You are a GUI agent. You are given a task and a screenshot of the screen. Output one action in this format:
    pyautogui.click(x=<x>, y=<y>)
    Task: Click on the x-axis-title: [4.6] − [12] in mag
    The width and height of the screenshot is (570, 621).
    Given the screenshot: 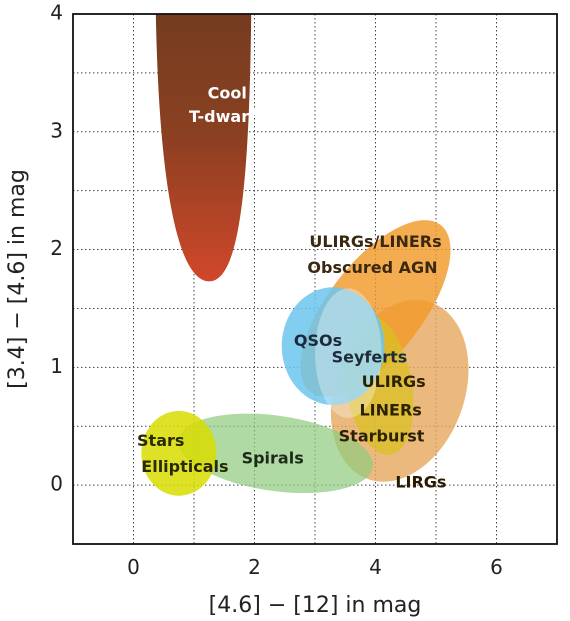 What is the action you would take?
    pyautogui.click(x=315, y=605)
    